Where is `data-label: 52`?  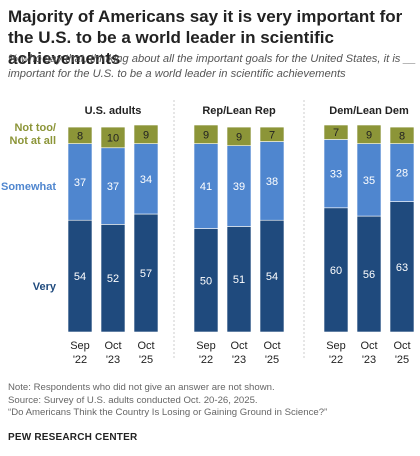
data-label: 52 is located at coordinates (113, 279).